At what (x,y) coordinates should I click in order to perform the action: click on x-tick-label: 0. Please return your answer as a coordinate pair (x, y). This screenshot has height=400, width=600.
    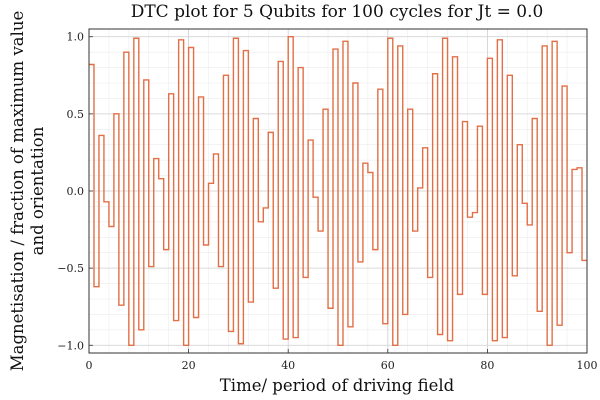
    Looking at the image, I should click on (89, 365).